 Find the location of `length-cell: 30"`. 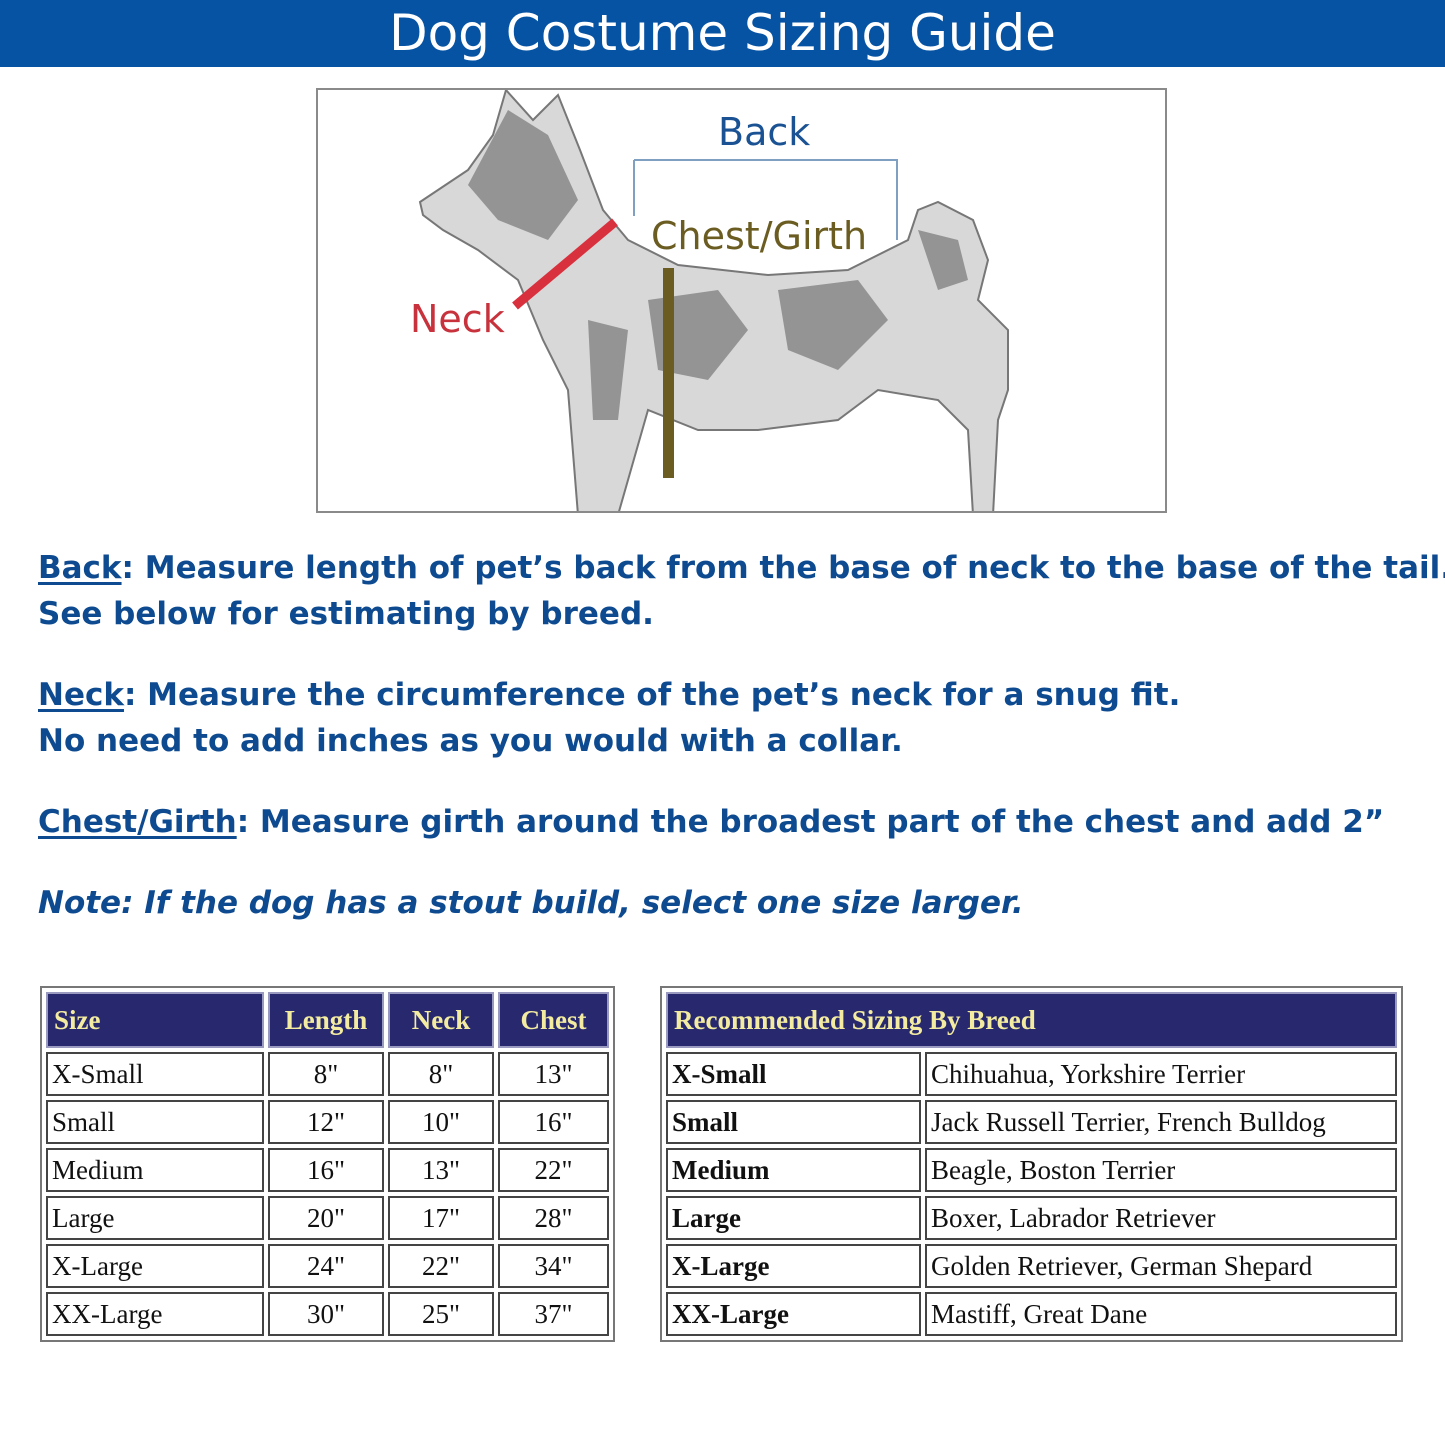

length-cell: 30" is located at coordinates (326, 1314).